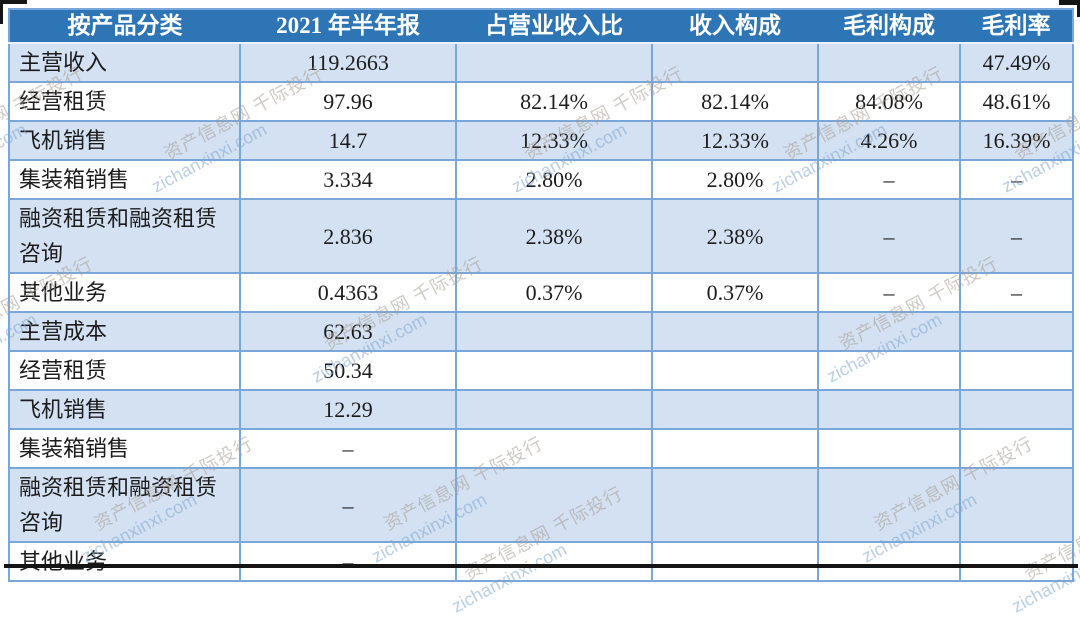 The image size is (1080, 617). Describe the element at coordinates (735, 26) in the screenshot. I see `col-header-revenue-mix: 收入构成` at that location.